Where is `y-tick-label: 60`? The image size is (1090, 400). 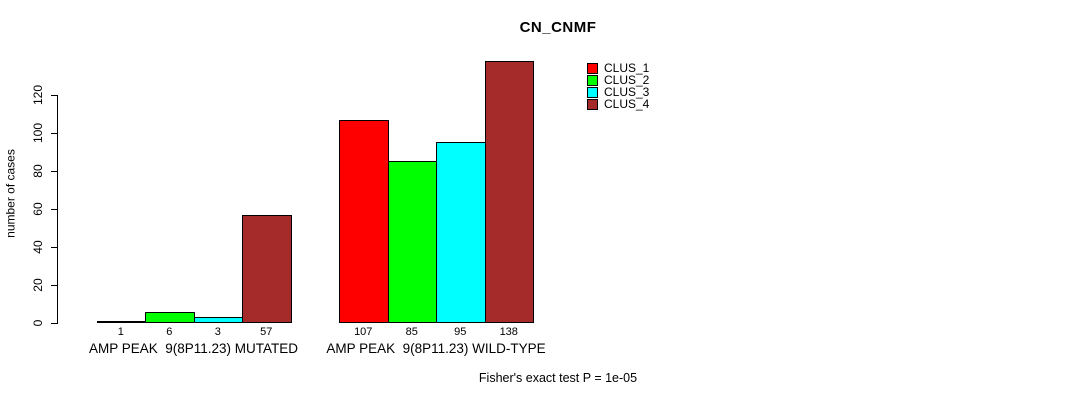
y-tick-label: 60 is located at coordinates (38, 209).